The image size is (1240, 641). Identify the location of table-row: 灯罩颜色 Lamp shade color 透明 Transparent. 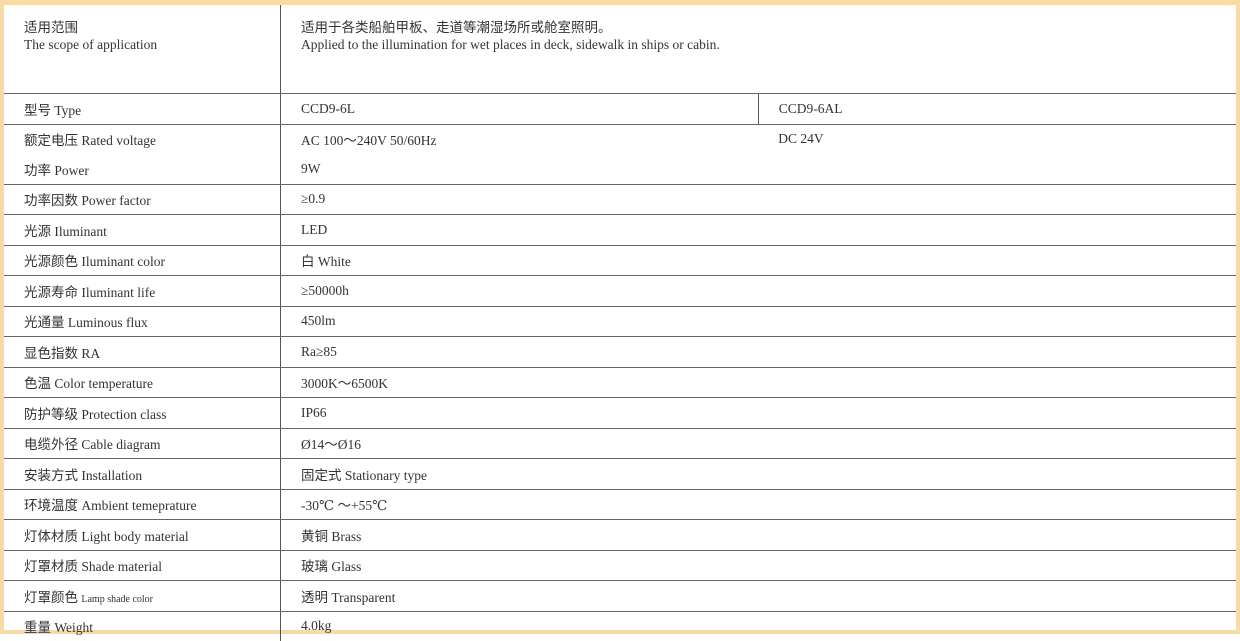
(620, 596).